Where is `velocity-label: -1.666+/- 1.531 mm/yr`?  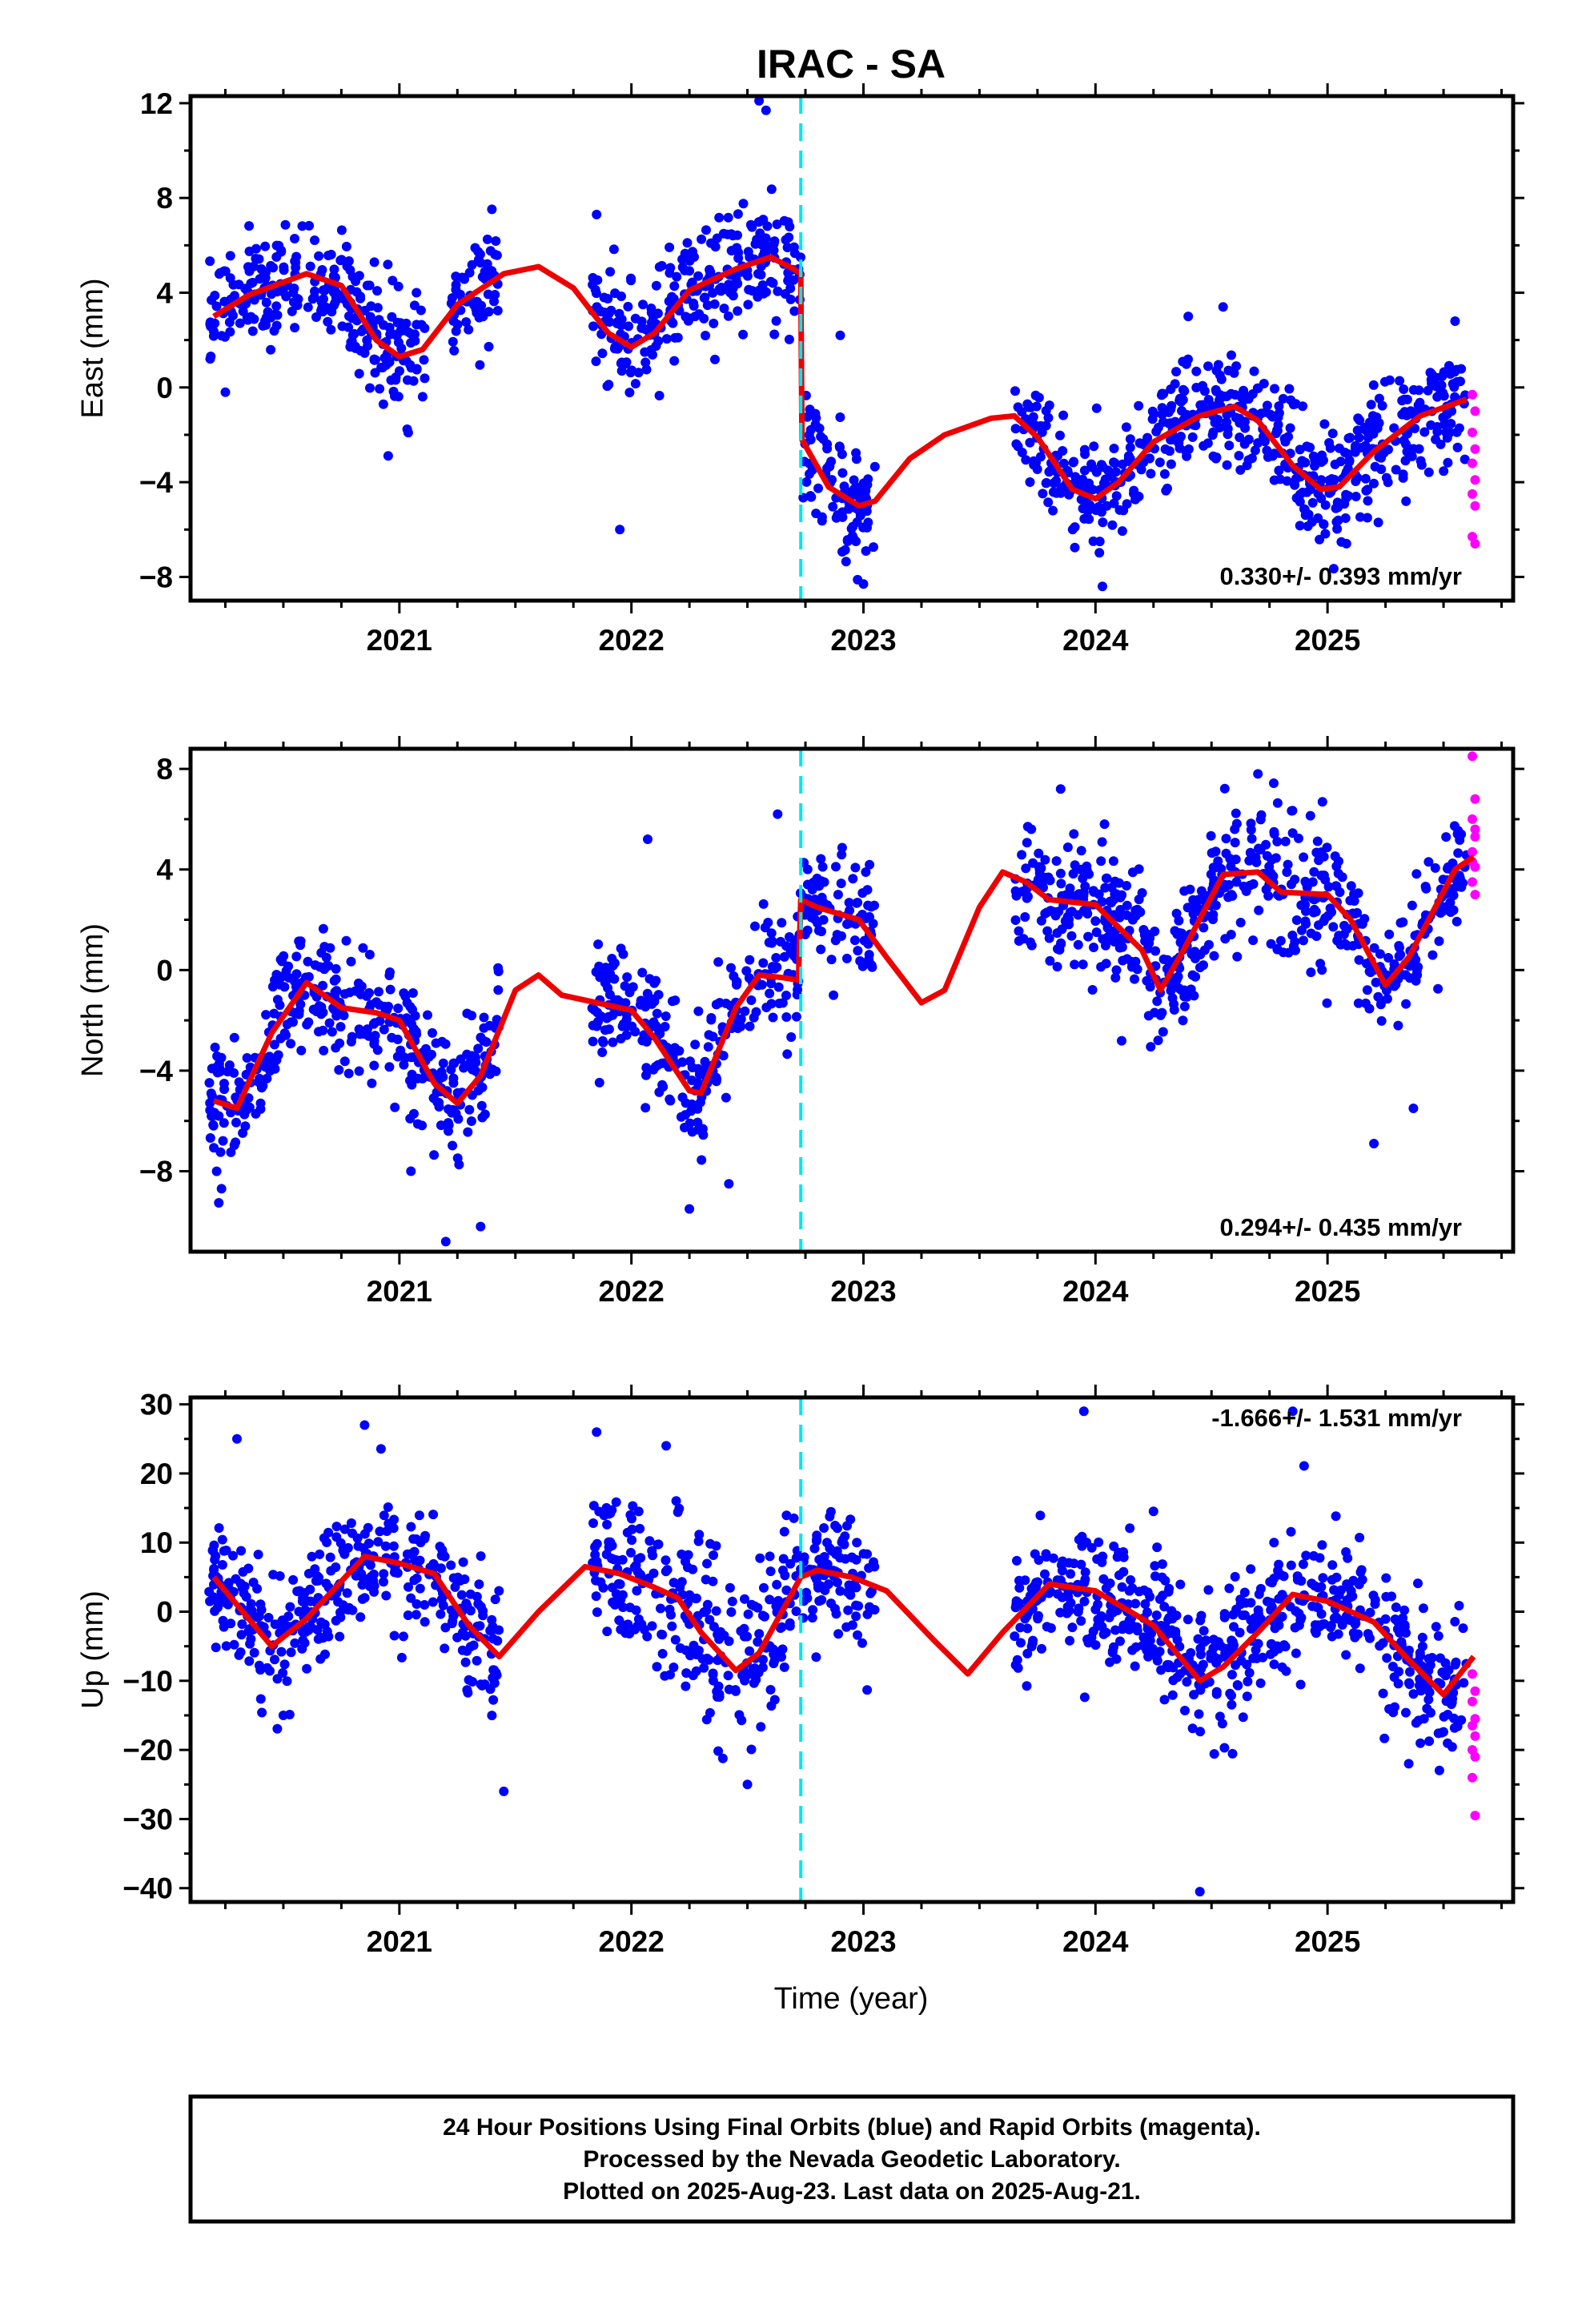
velocity-label: -1.666+/- 1.531 mm/yr is located at coordinates (1336, 1418).